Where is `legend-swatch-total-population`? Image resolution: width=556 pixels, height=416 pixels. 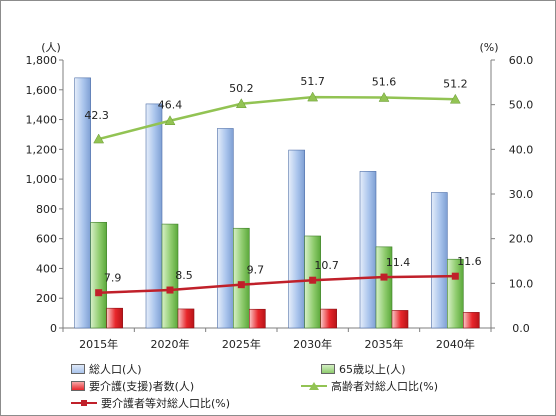 legend-swatch-total-population is located at coordinates (78, 369).